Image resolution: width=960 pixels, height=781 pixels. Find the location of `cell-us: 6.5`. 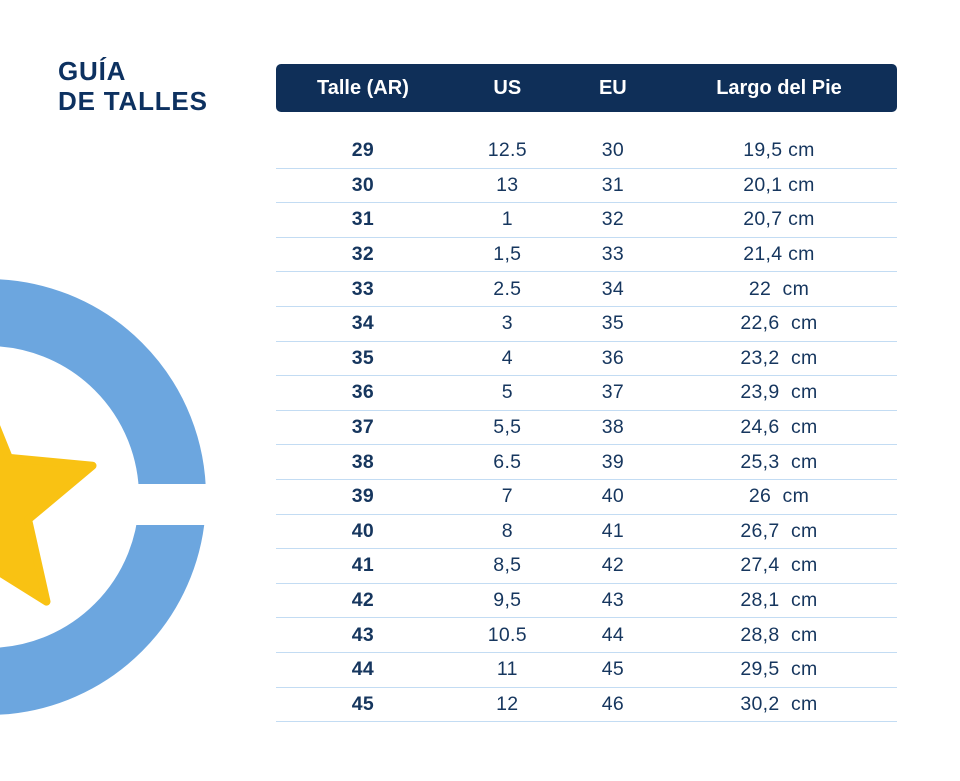

cell-us: 6.5 is located at coordinates (507, 461).